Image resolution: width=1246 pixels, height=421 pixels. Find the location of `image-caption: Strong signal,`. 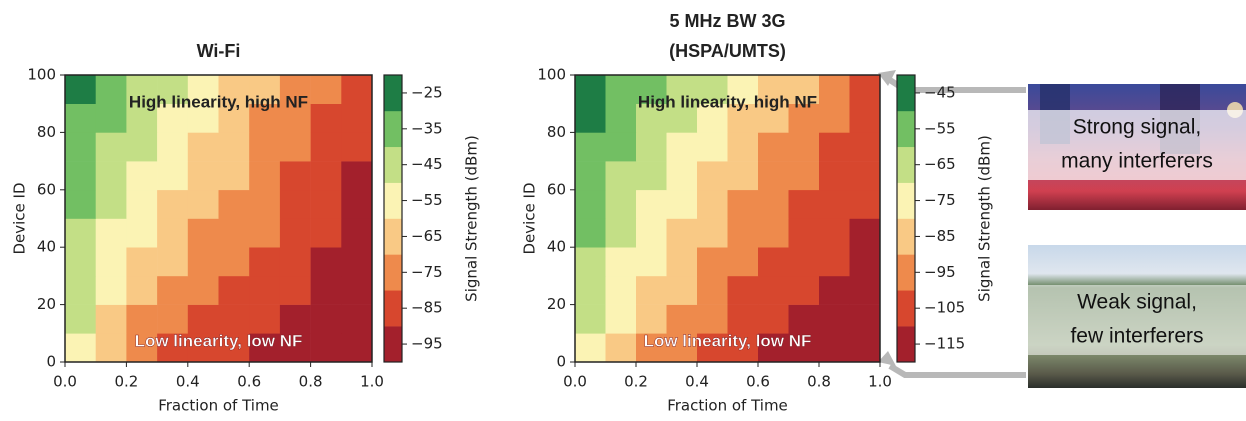

image-caption: Strong signal, is located at coordinates (1137, 127).